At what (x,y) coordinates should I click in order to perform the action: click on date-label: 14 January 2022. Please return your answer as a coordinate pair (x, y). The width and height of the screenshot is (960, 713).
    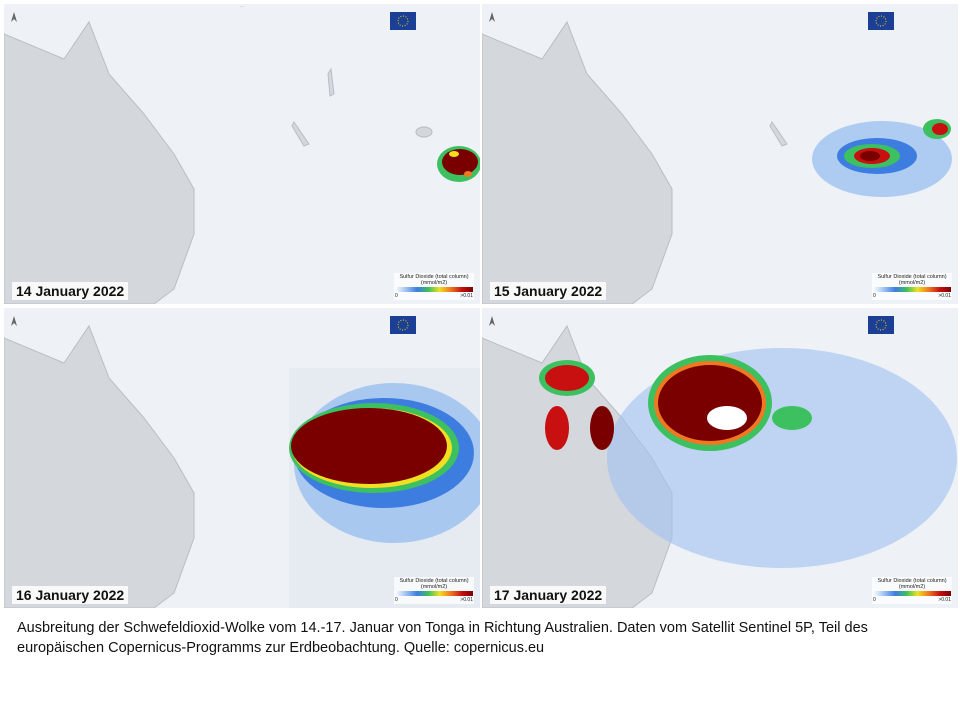
    Looking at the image, I should click on (70, 291).